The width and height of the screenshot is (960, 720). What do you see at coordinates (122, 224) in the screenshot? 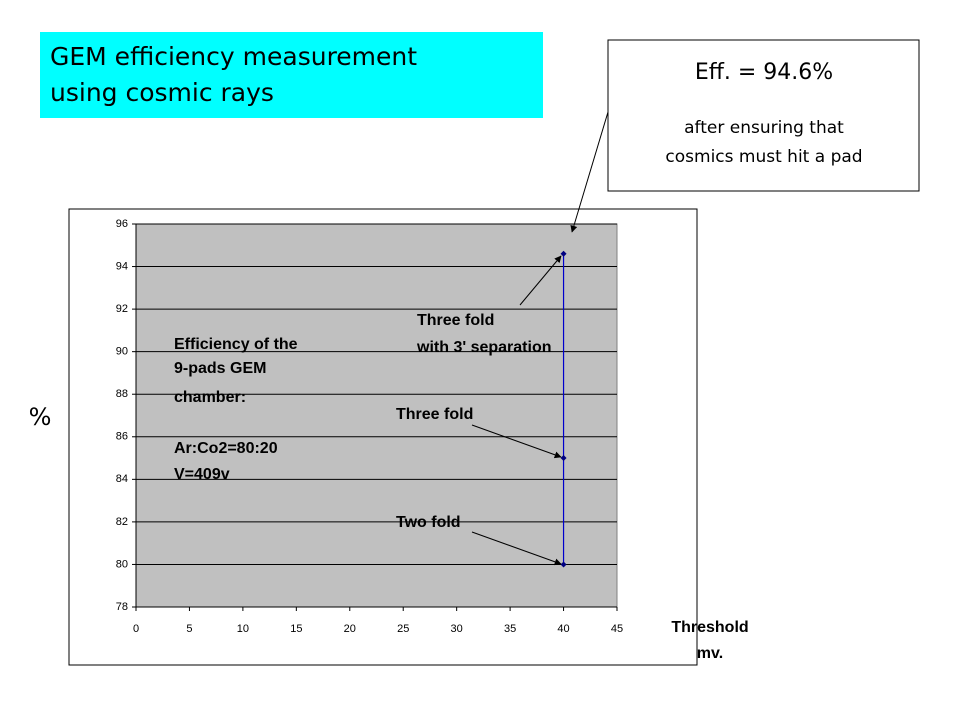
I see `y-tick-label: 96` at bounding box center [122, 224].